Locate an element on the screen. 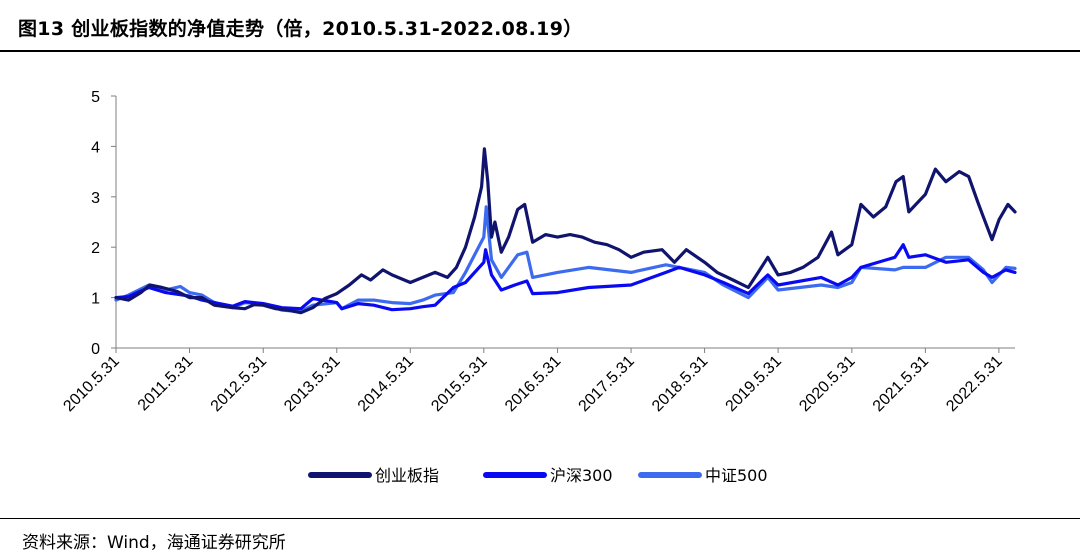  x-tick-label: 2020.5.31 is located at coordinates (827, 384).